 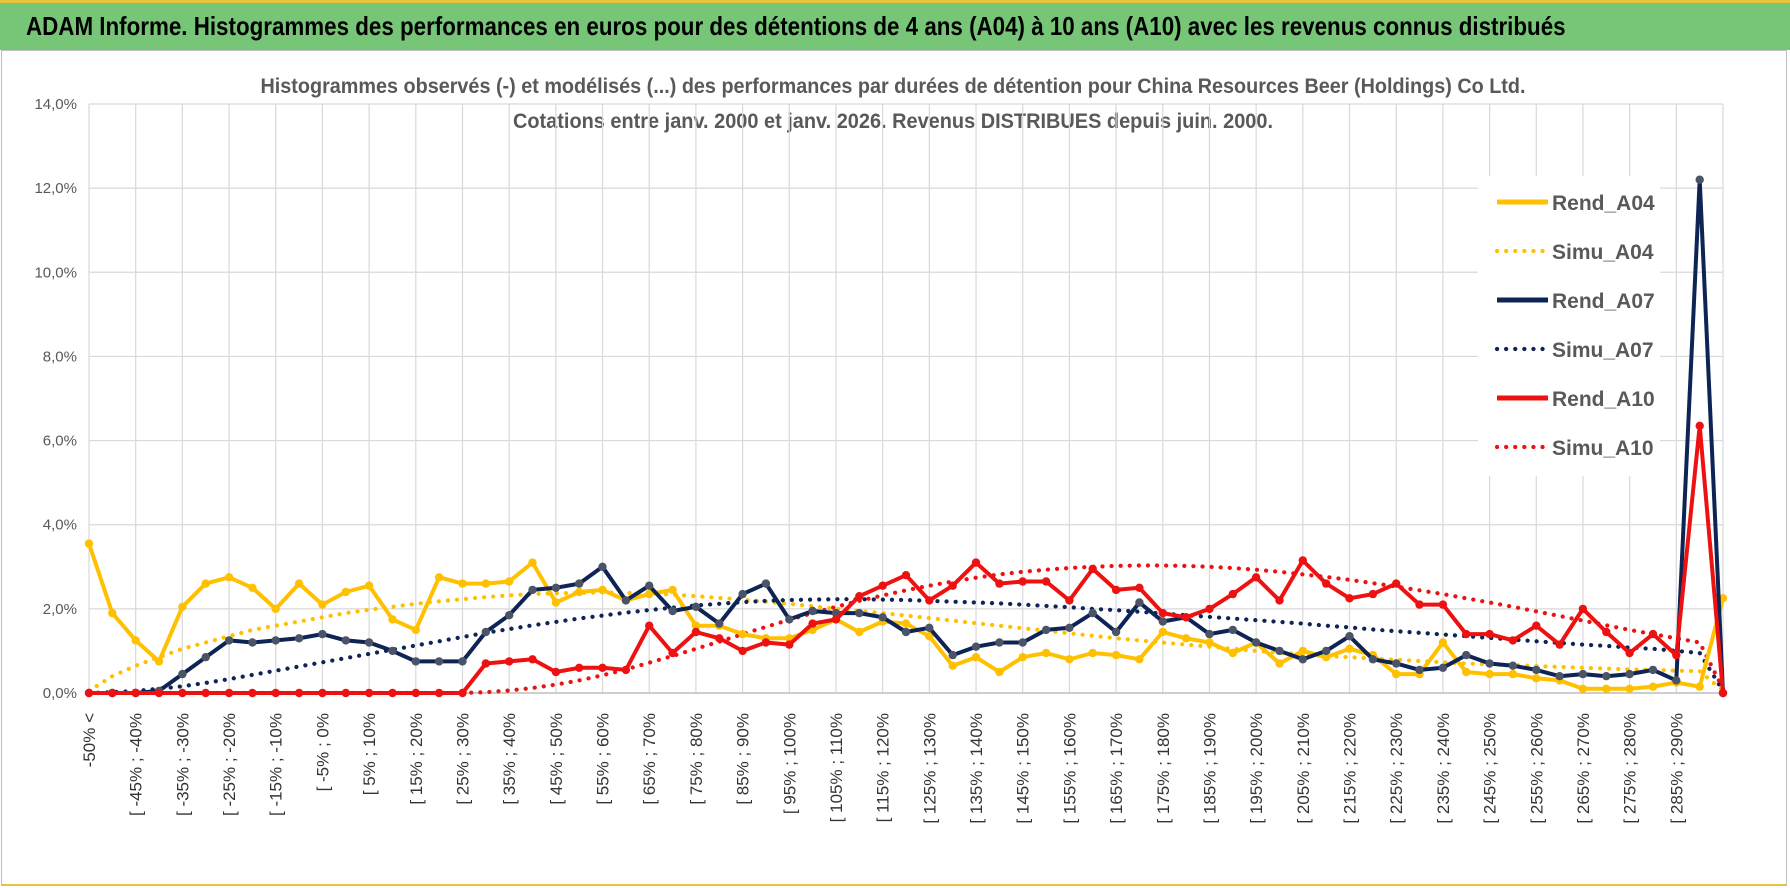 What do you see at coordinates (229, 764) in the screenshot?
I see `x-tick-label: [ -25% ; -20%` at bounding box center [229, 764].